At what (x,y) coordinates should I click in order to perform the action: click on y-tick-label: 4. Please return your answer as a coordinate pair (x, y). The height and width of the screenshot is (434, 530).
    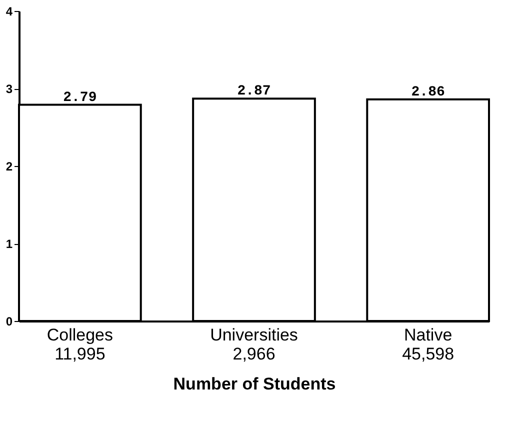
    Looking at the image, I should click on (9, 11).